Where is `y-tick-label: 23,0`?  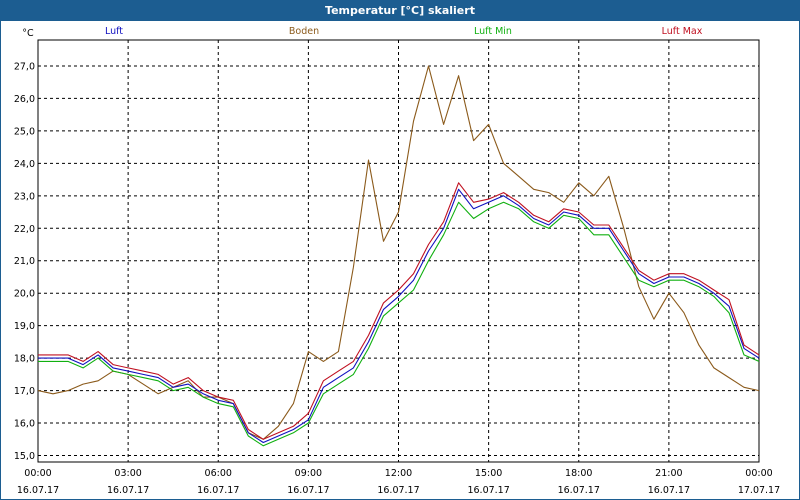
y-tick-label: 23,0 is located at coordinates (24, 196).